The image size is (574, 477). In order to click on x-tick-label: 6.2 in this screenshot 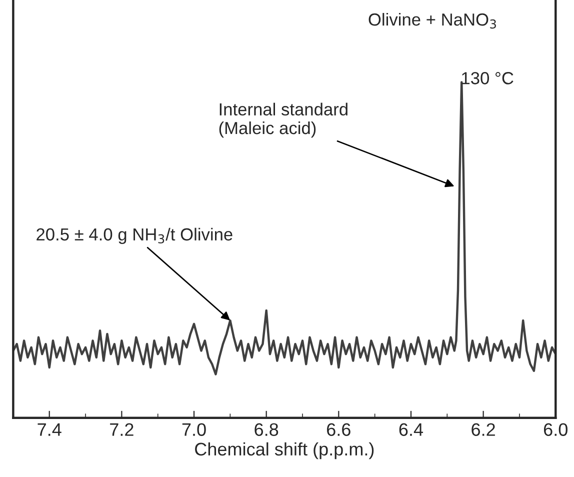, I will do `click(483, 429)`.